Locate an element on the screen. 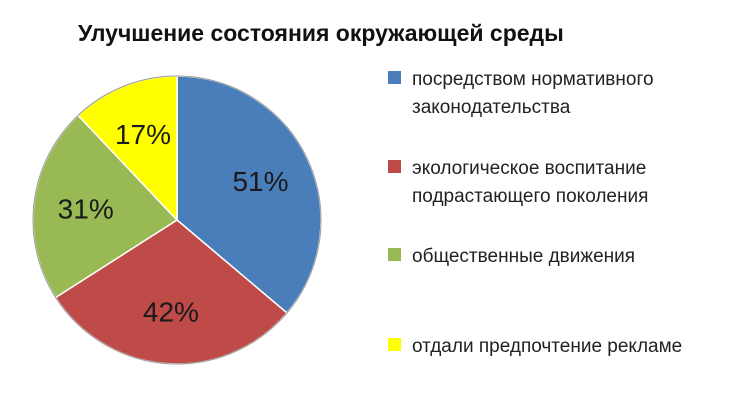 This screenshot has width=756, height=406. legend-label: отдали предпочтение рекламе is located at coordinates (547, 346).